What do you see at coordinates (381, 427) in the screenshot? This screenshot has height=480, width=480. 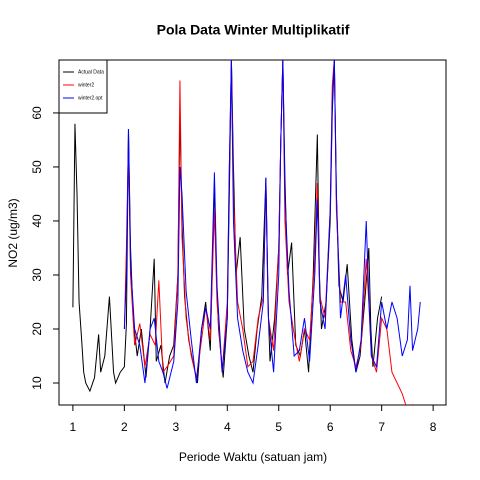 I see `x-tick-label: 7` at bounding box center [381, 427].